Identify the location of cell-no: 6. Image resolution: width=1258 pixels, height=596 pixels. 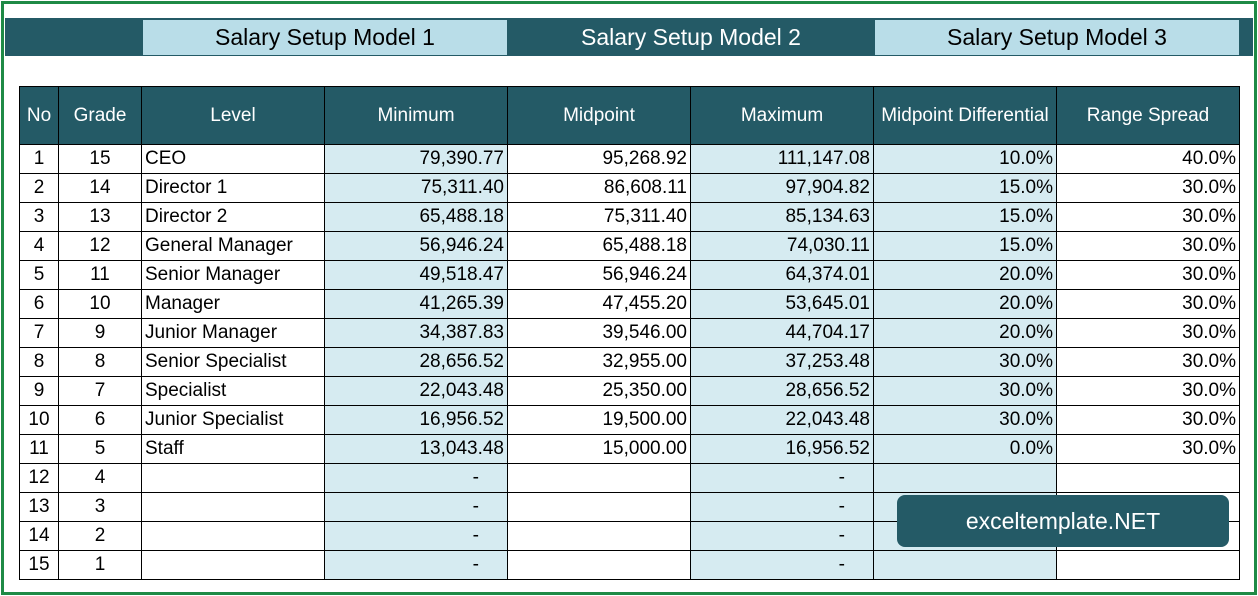
(39, 304).